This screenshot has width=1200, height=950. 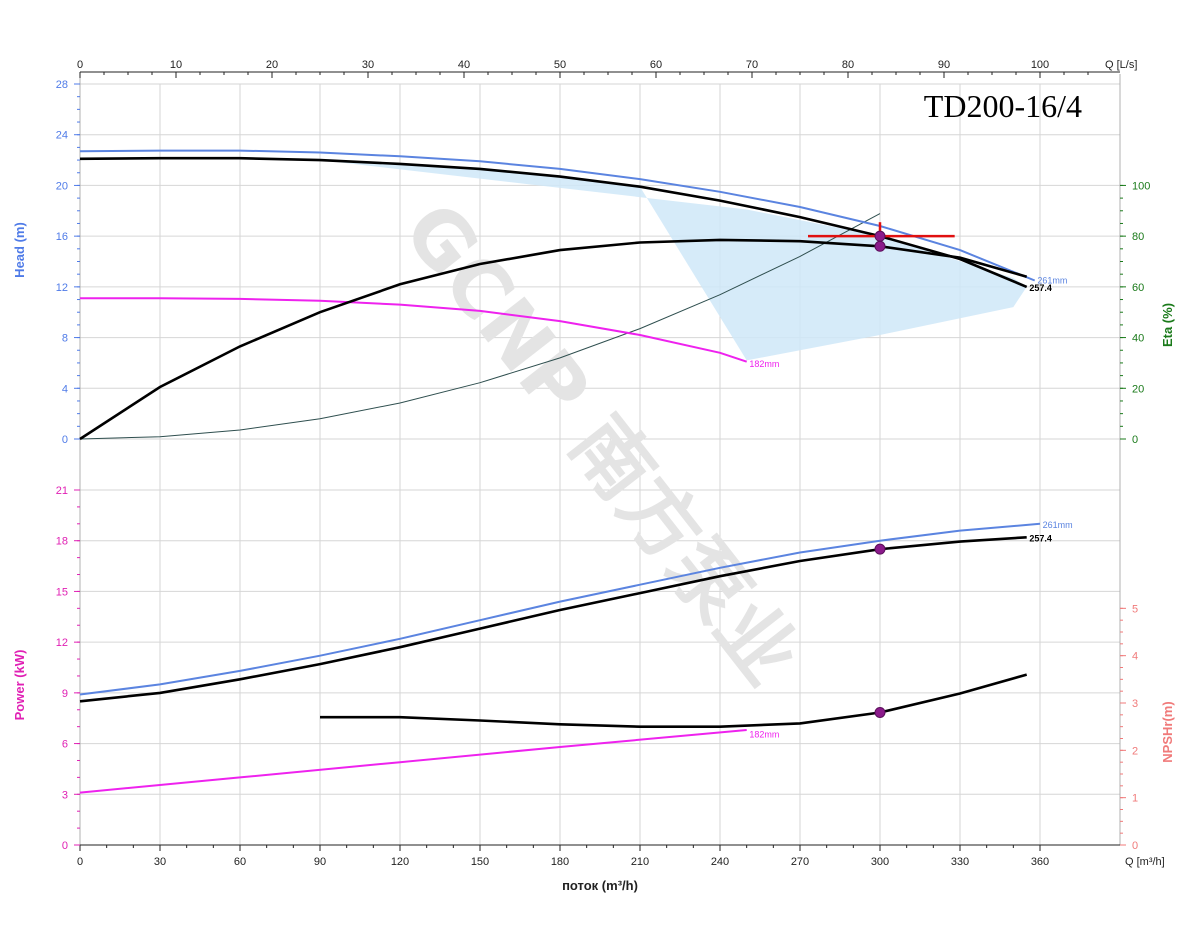 What do you see at coordinates (656, 65) in the screenshot?
I see `top-tick-label: 60` at bounding box center [656, 65].